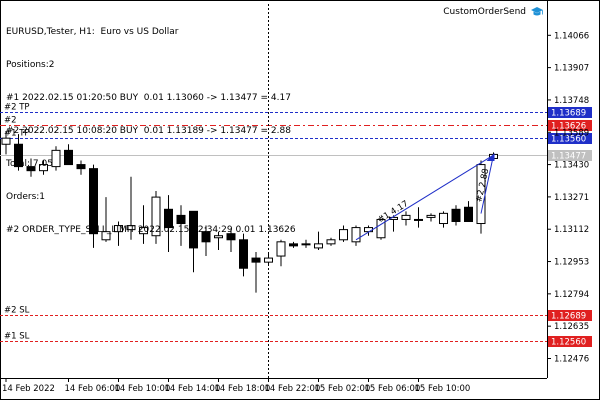 Image resolution: width=600 pixels, height=400 pixels. What do you see at coordinates (571, 166) in the screenshot?
I see `price-tick-label: 1.13430` at bounding box center [571, 166].